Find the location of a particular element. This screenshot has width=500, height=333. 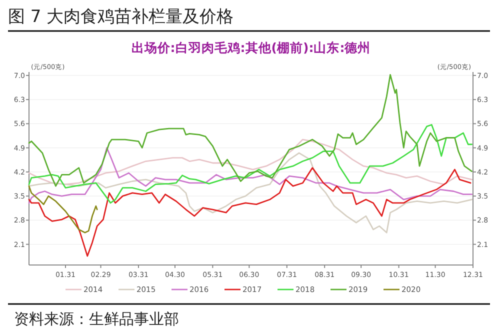

text: 资料来源：生鲜品事业部 is located at coordinates (96, 319).